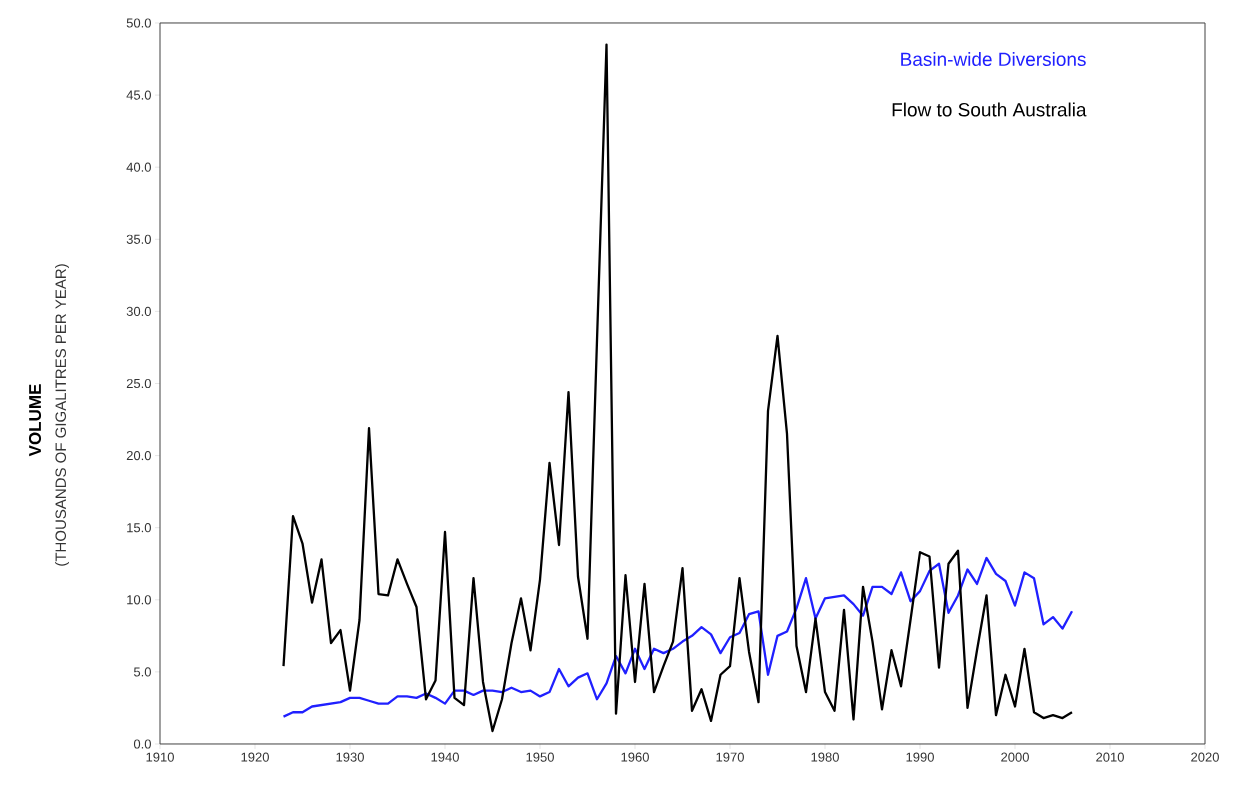  What do you see at coordinates (1110, 757) in the screenshot?
I see `x-tick-label: 2010` at bounding box center [1110, 757].